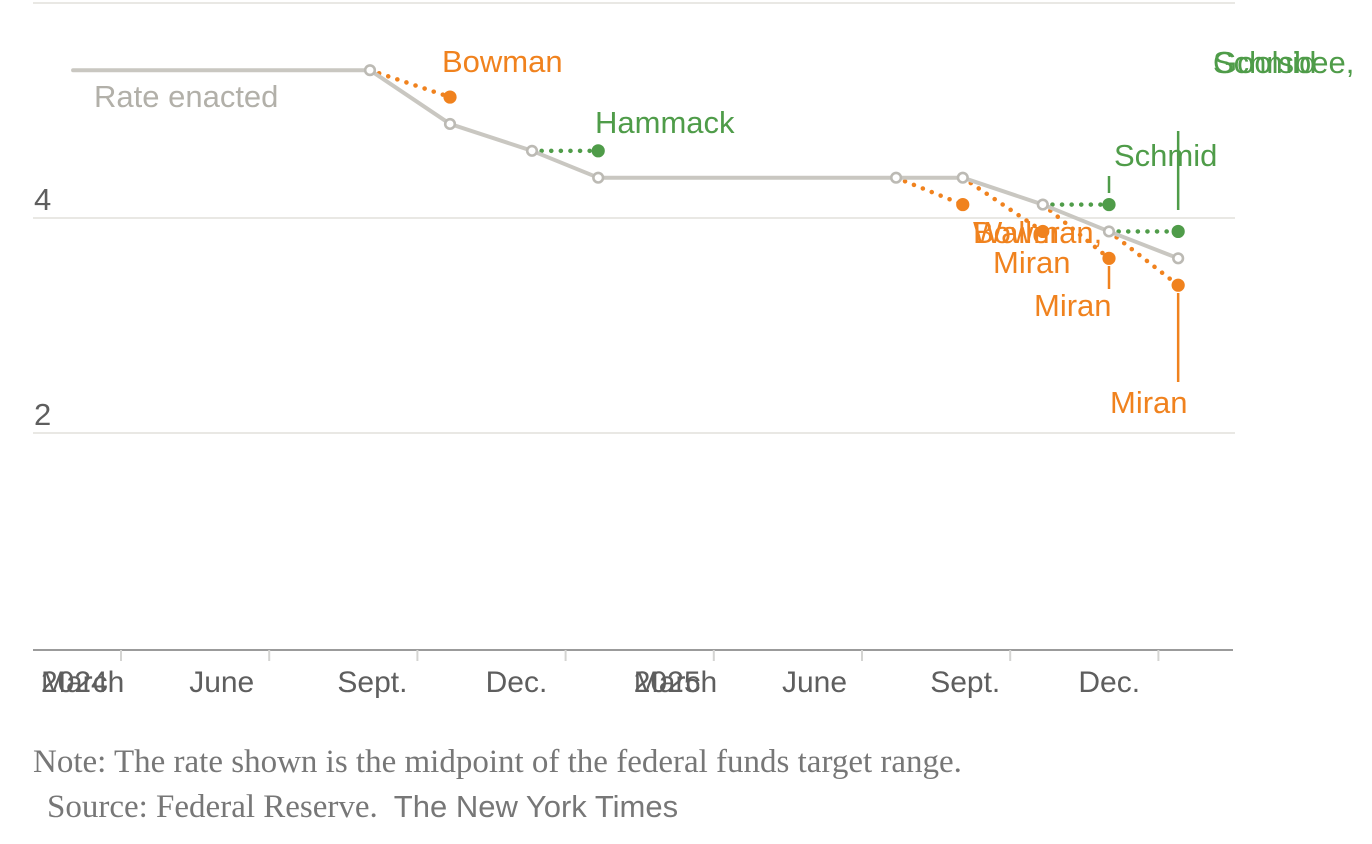 The width and height of the screenshot is (1372, 844). Describe the element at coordinates (450, 97) in the screenshot. I see `dissent-dot-bowman` at that location.